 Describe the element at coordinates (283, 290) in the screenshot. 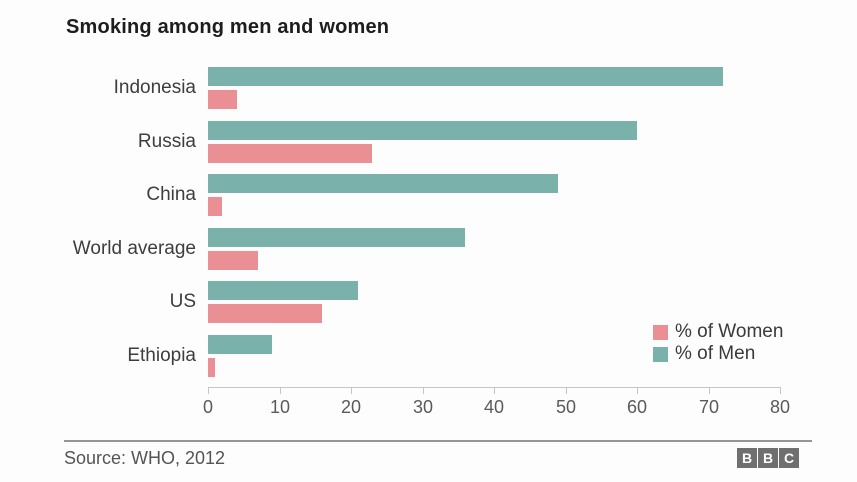

I see `bar-men-us` at that location.